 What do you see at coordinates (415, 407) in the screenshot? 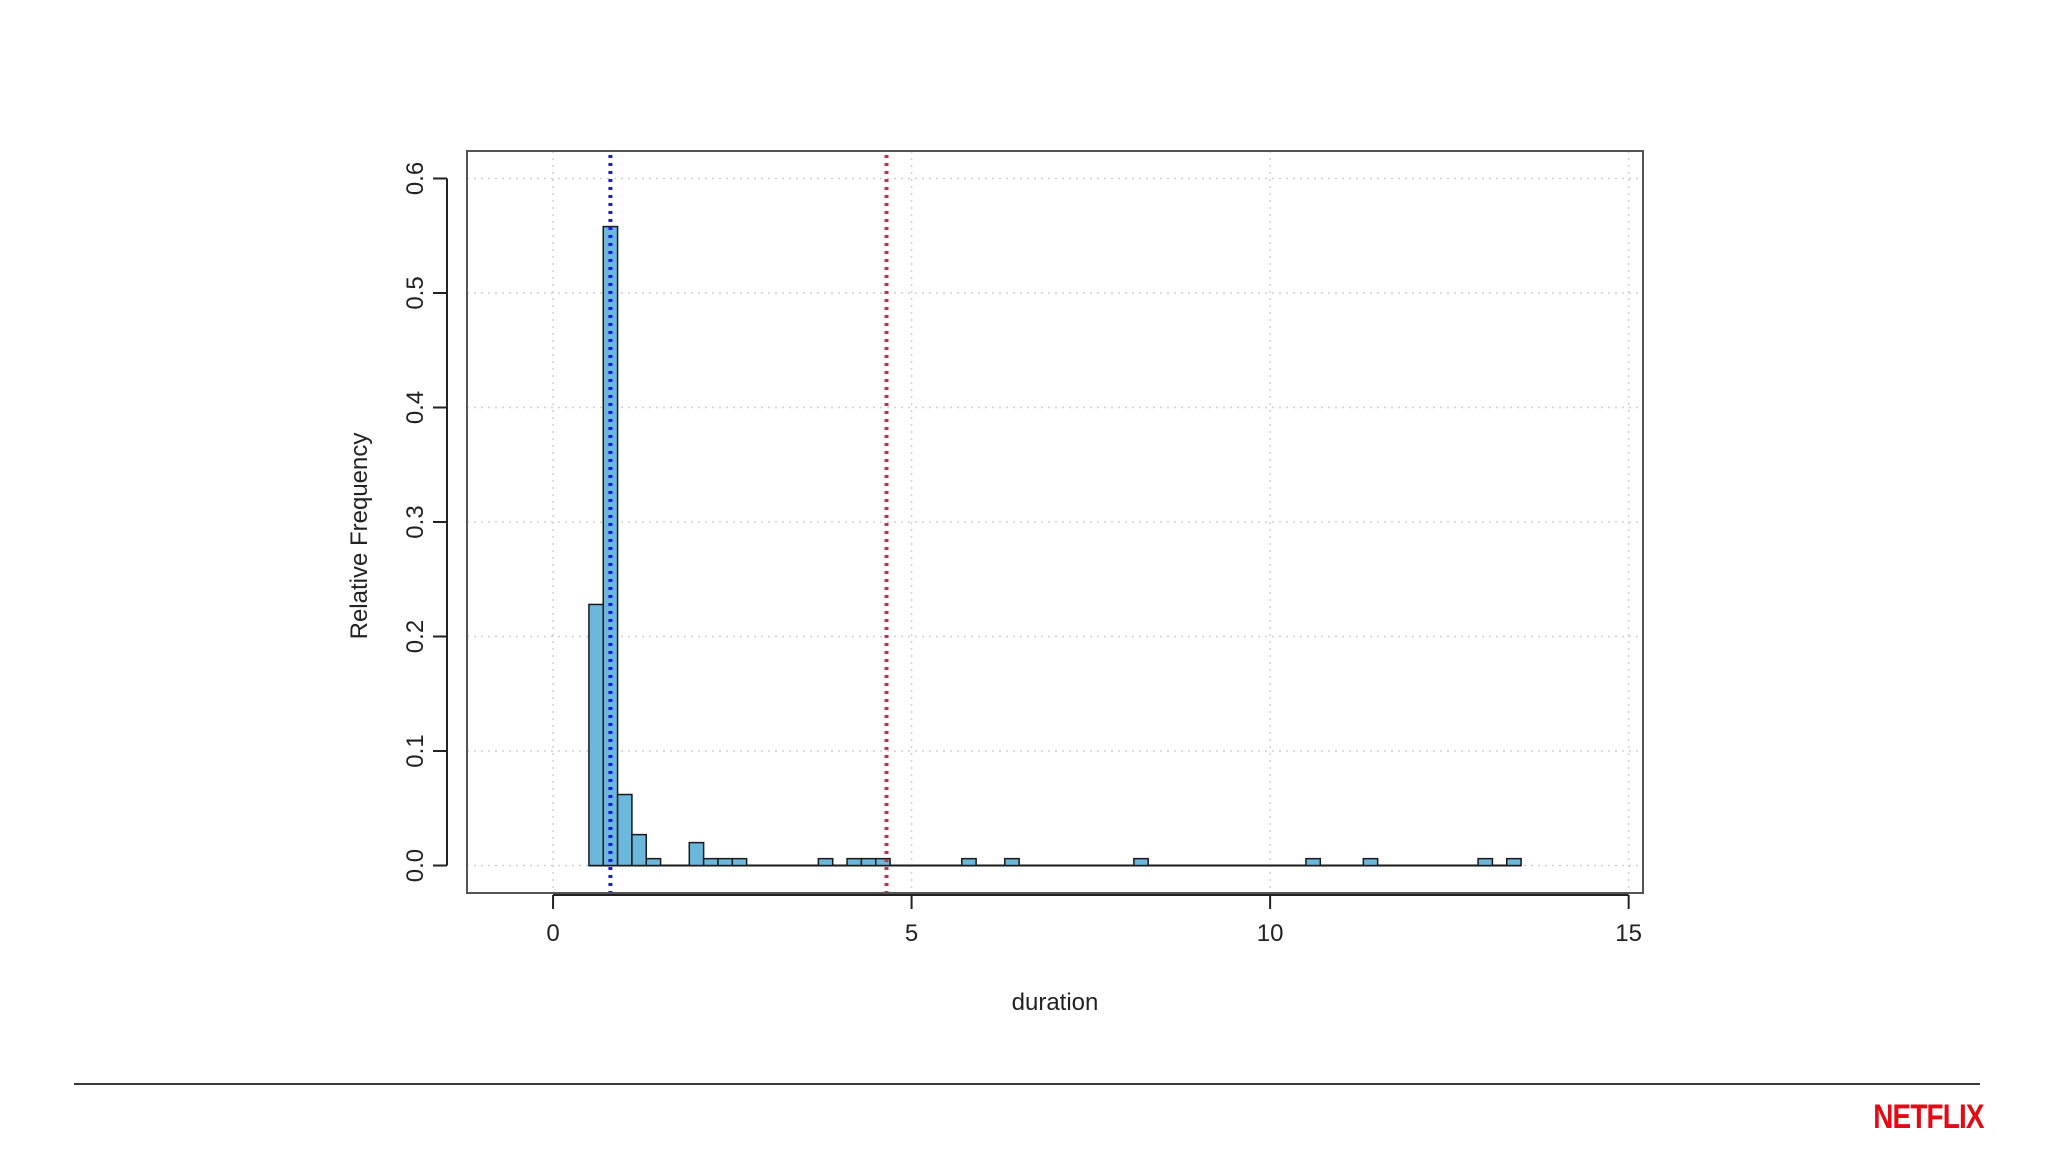
I see `y-tick-label: 0.4` at bounding box center [415, 407].